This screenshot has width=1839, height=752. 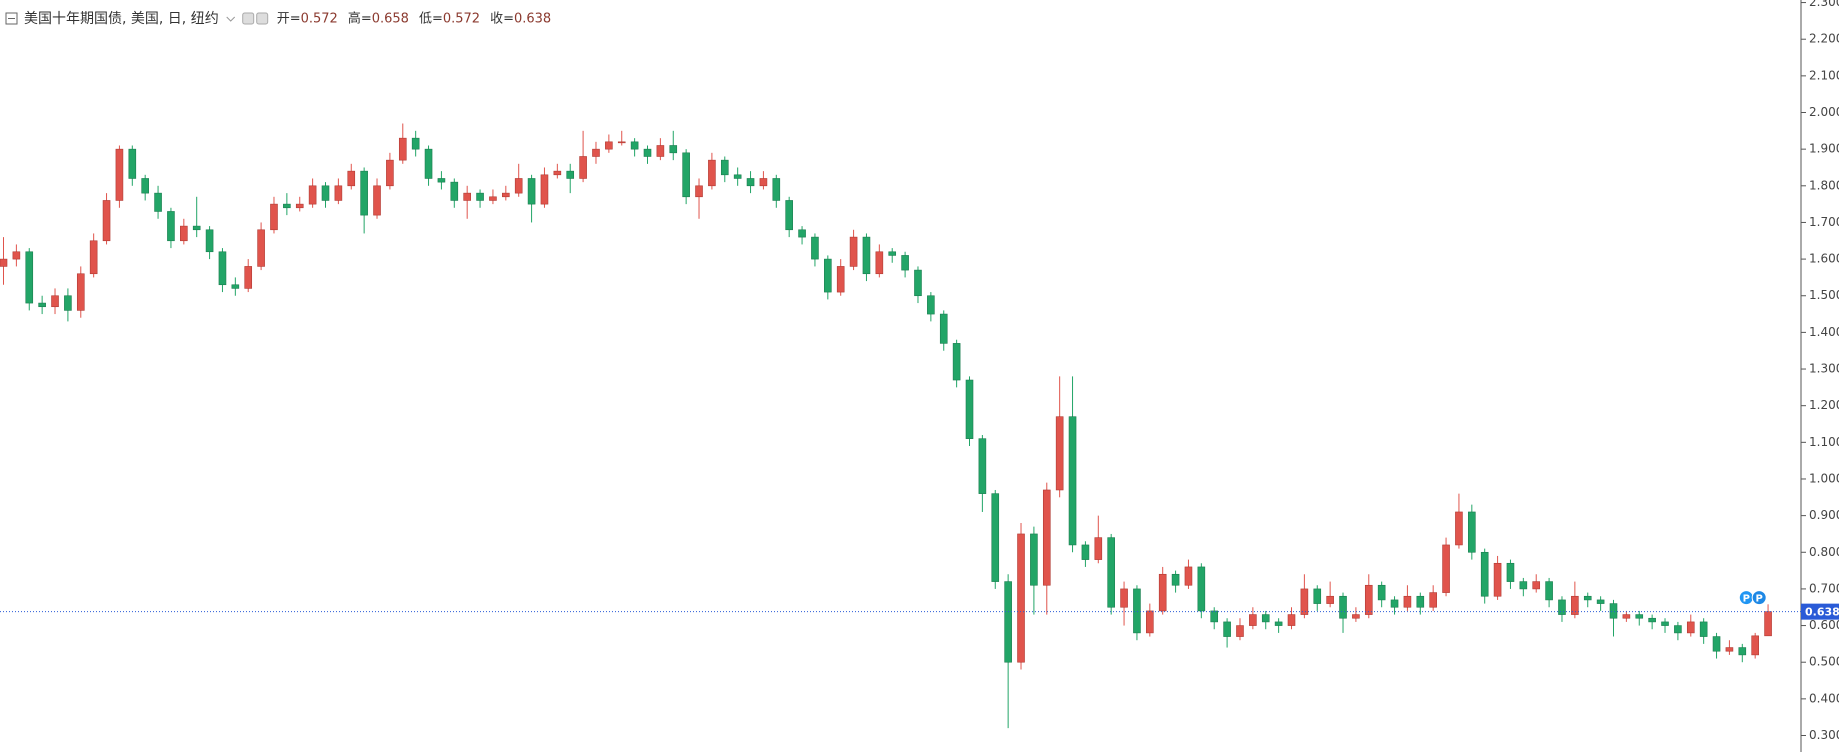 What do you see at coordinates (1824, 149) in the screenshot?
I see `y-tick-label: 1.900` at bounding box center [1824, 149].